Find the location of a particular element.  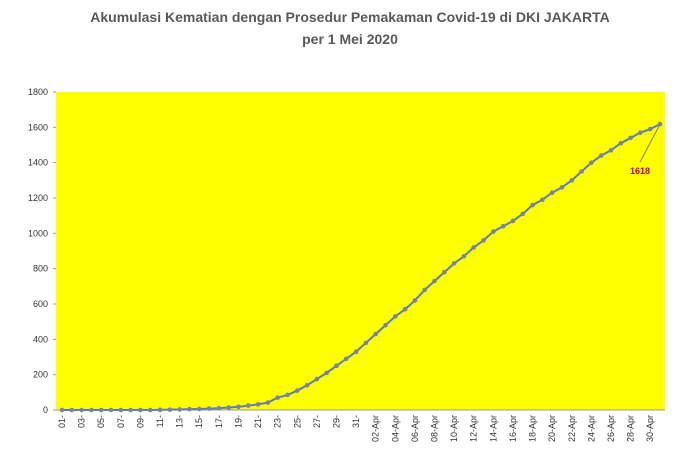

x-tick-label: 29- is located at coordinates (336, 421).